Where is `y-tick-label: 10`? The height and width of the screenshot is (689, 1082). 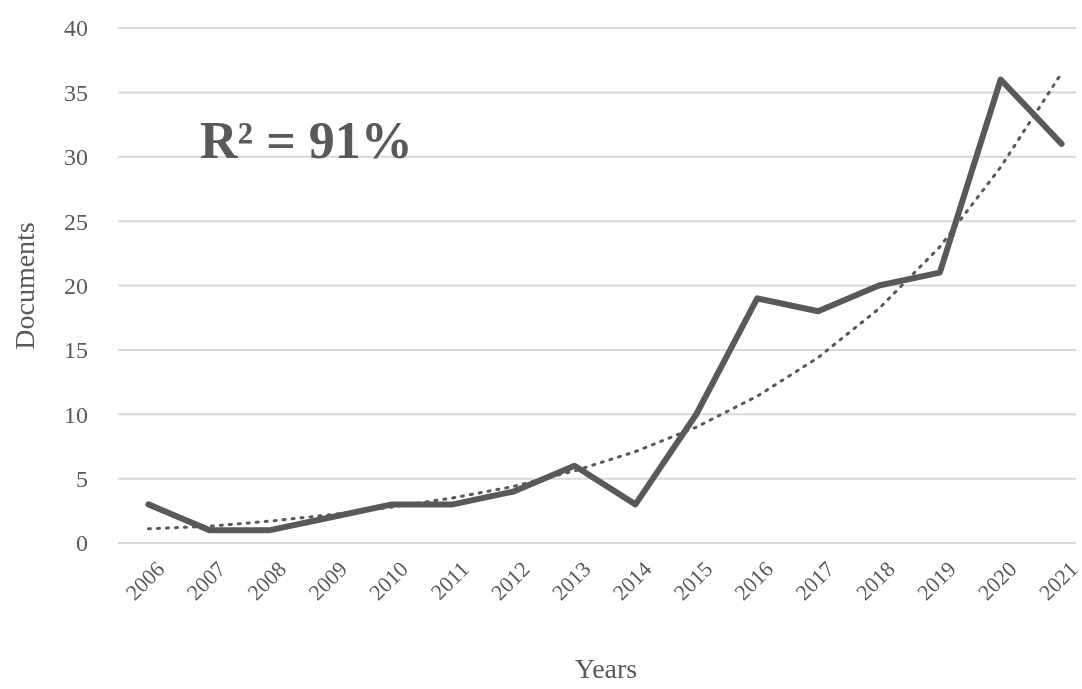
y-tick-label: 10 is located at coordinates (76, 414).